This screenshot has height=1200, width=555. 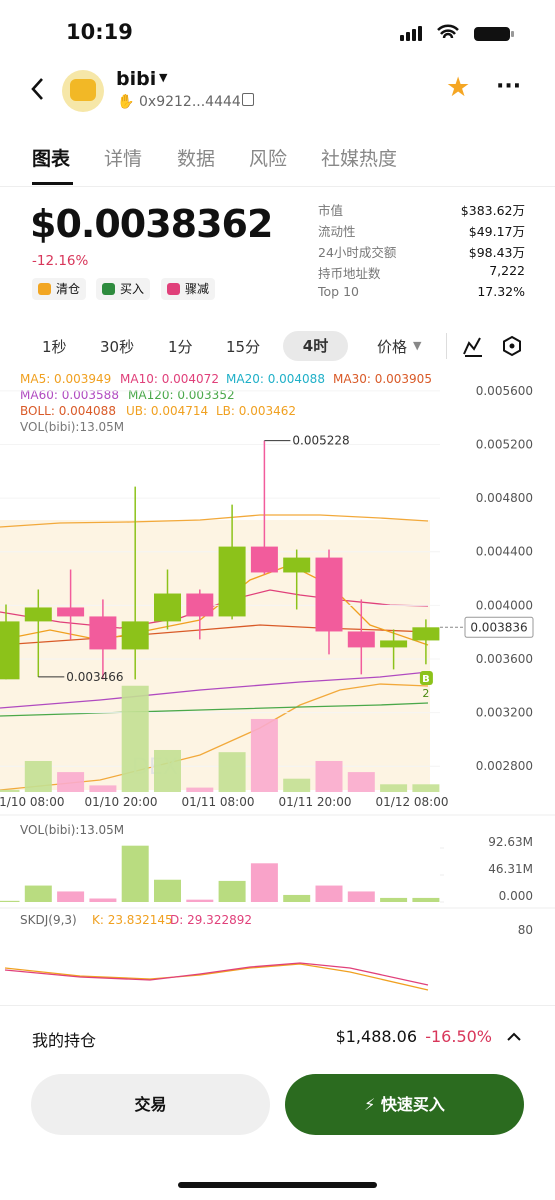 I want to click on interval: 1秒, so click(x=54, y=347).